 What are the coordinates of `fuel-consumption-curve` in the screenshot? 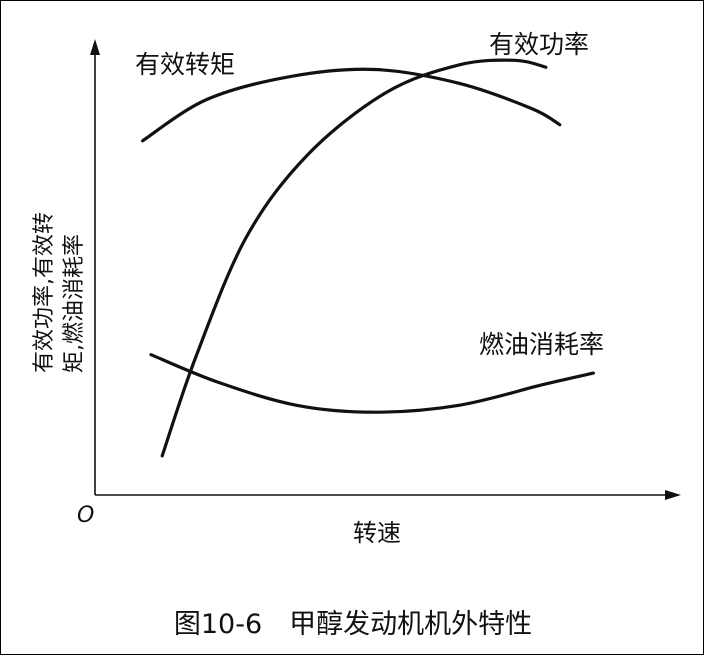 It's located at (372, 383).